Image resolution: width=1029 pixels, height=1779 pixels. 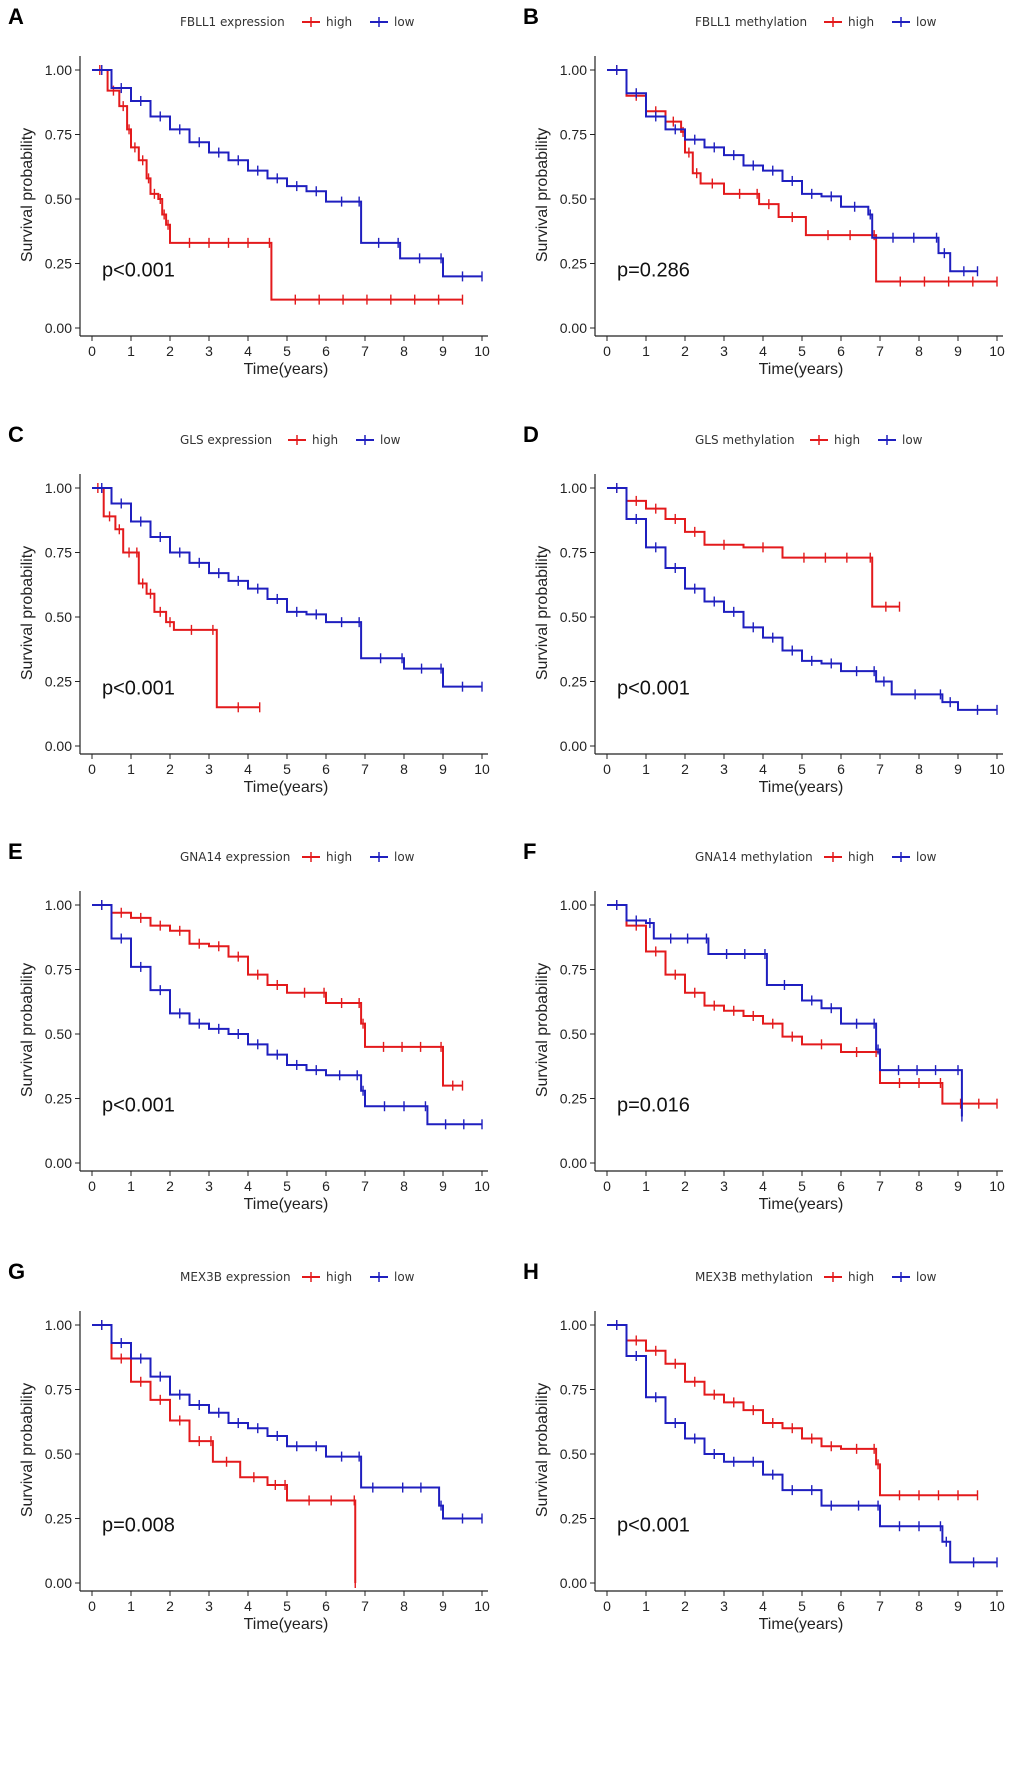 I want to click on panel-label: G, so click(x=16, y=1271).